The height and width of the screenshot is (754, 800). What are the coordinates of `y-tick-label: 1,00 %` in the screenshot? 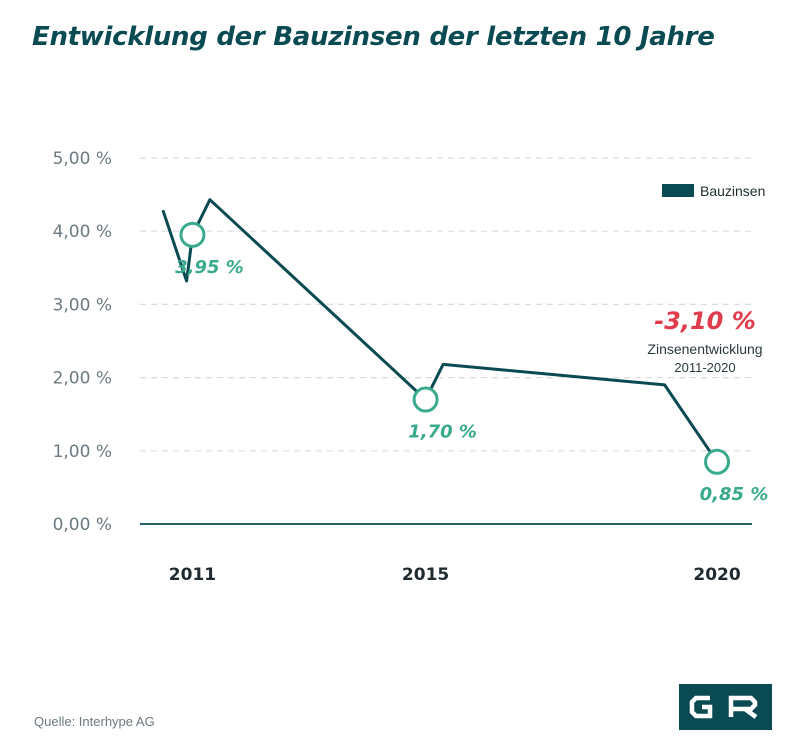 It's located at (82, 452).